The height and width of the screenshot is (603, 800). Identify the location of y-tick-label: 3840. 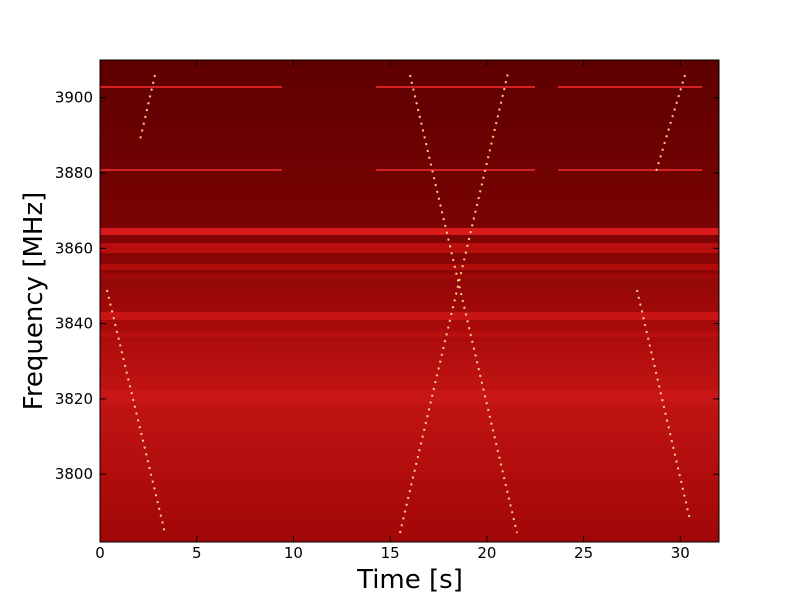
(74, 324).